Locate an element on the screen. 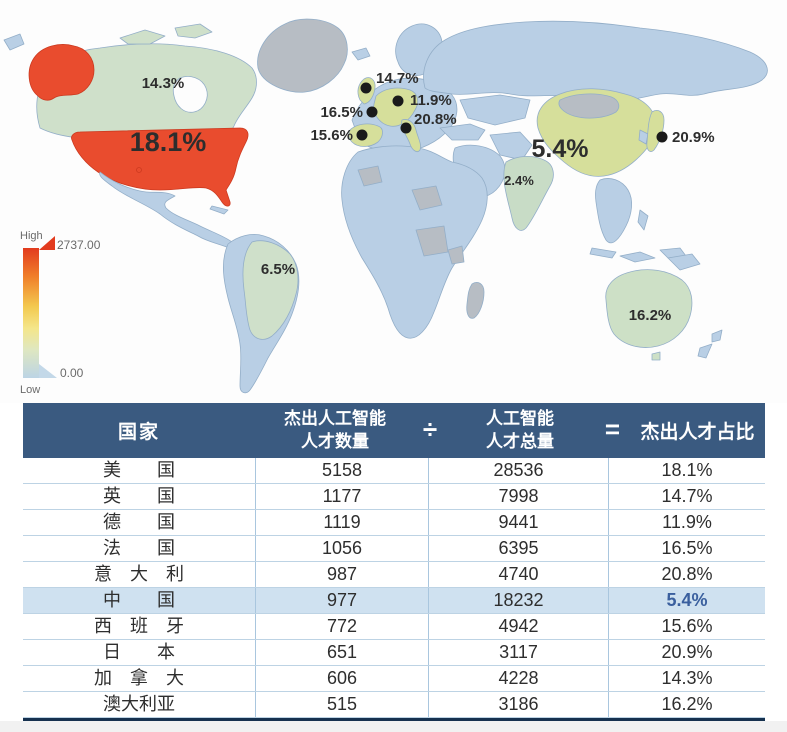  uk-marker-dot is located at coordinates (366, 88).